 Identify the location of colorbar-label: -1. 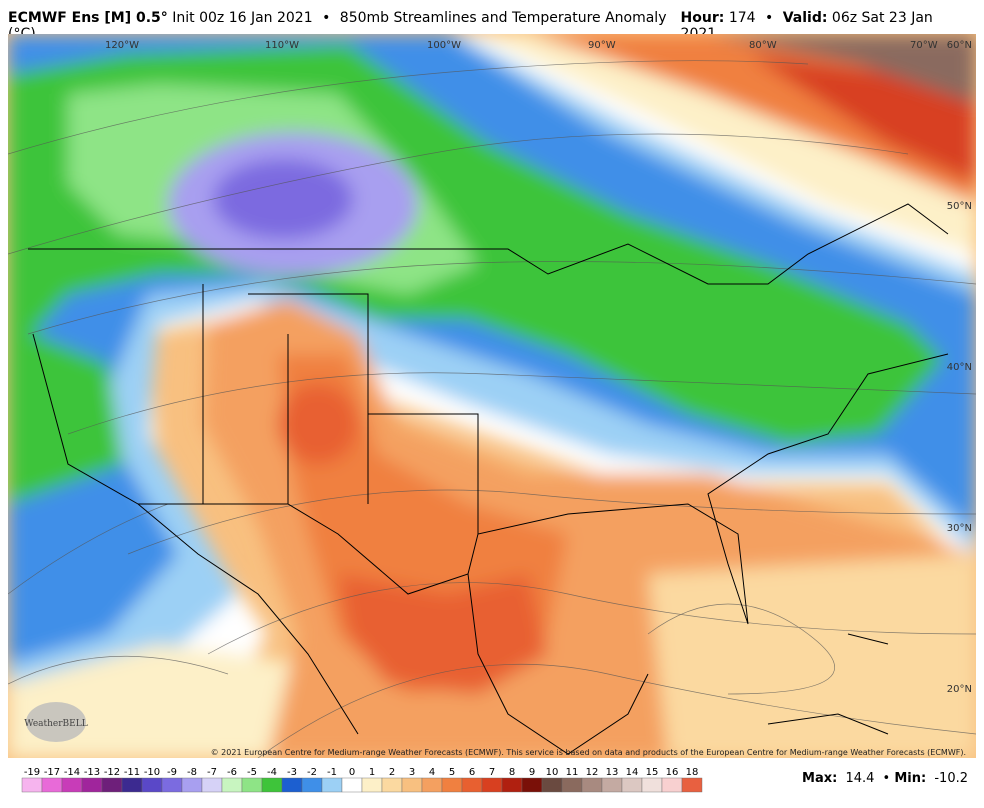
(332, 772).